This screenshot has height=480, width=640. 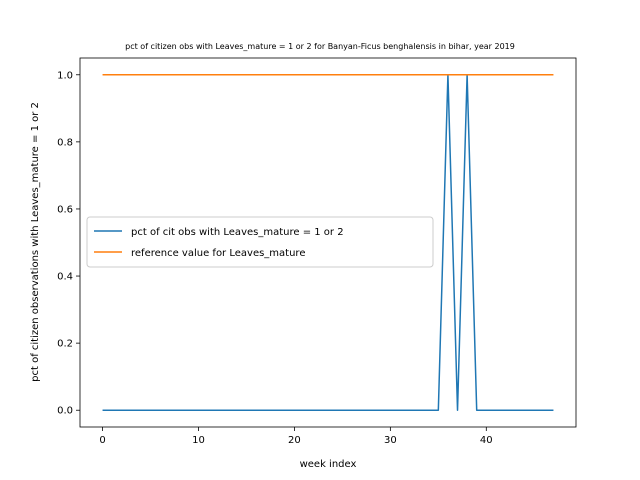 I want to click on y-tick-label: 0.6, so click(x=65, y=209).